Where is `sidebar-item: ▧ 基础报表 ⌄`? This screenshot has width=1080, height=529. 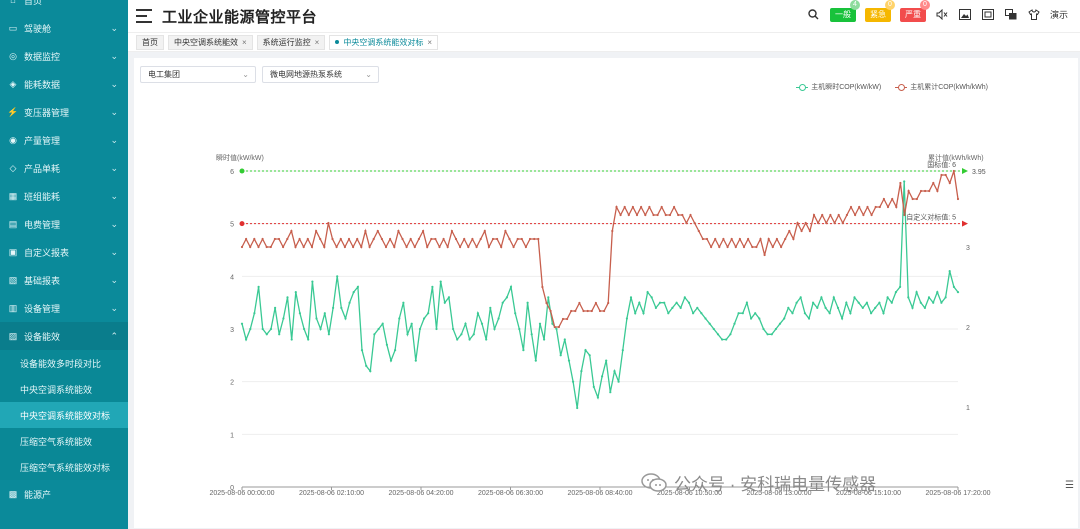
sidebar-item: ▧ 基础报表 ⌄ is located at coordinates (64, 280).